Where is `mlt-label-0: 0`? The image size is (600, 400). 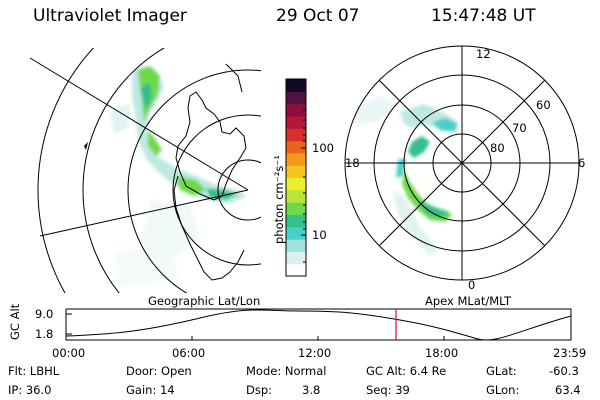
mlt-label-0: 0 is located at coordinates (472, 285).